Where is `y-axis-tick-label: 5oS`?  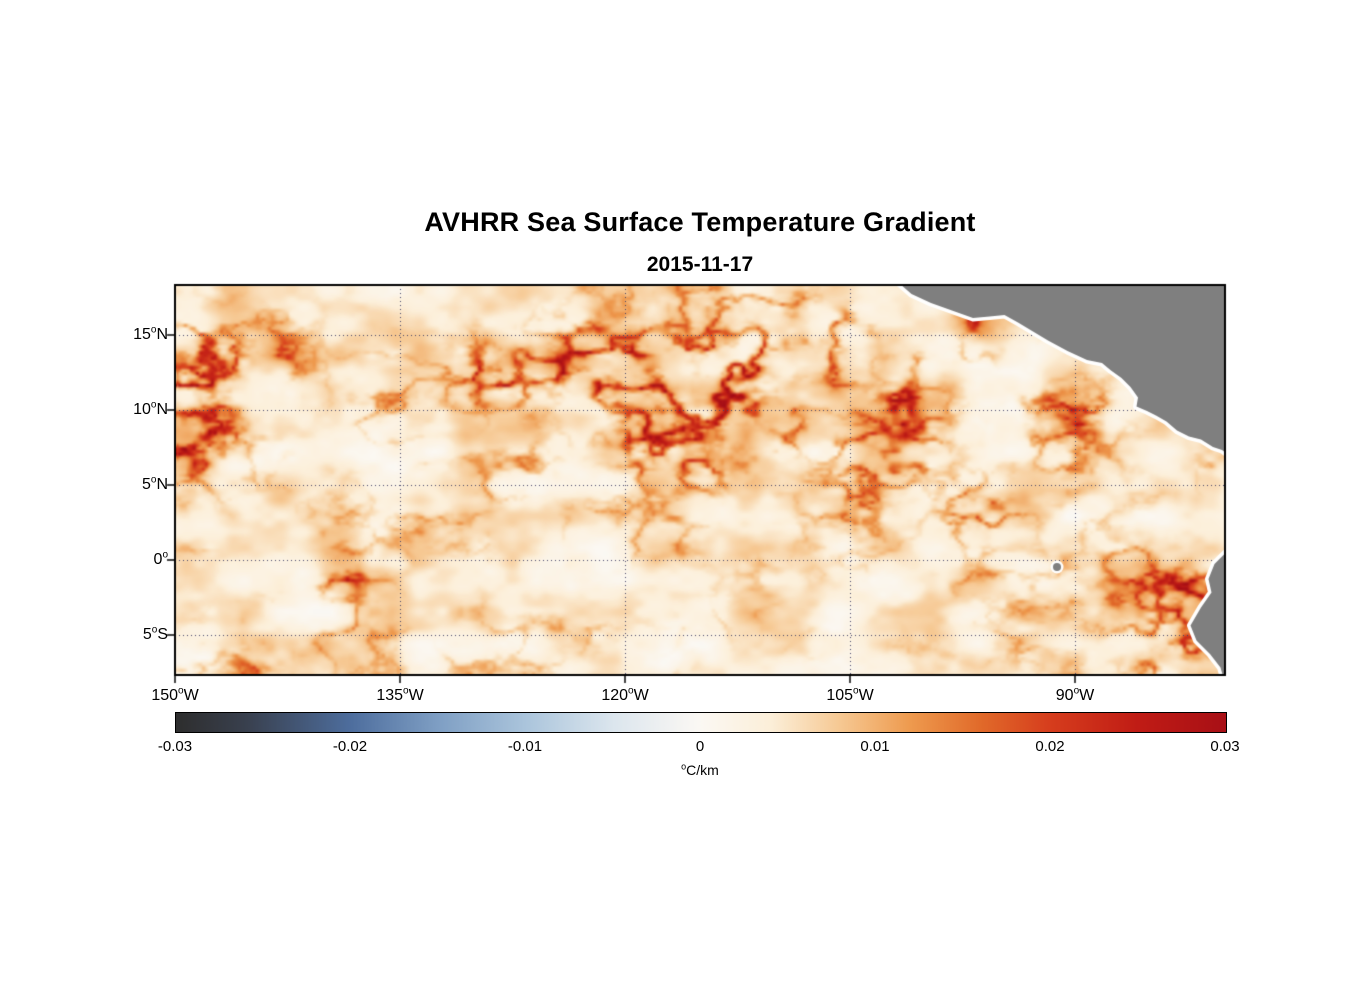 y-axis-tick-label: 5oS is located at coordinates (155, 633).